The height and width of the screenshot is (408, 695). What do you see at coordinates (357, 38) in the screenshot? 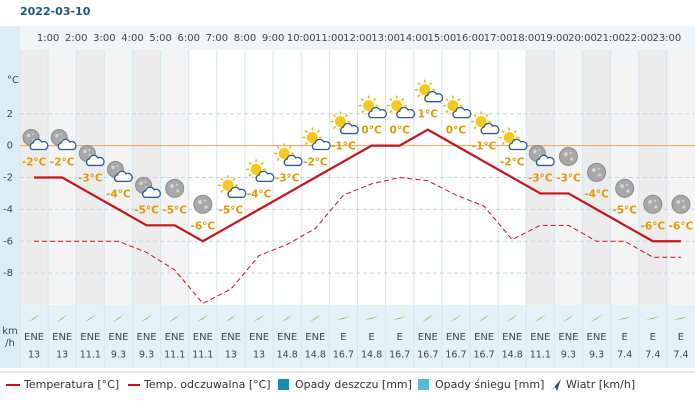
I see `x-tick-label: 12:00` at bounding box center [357, 38].